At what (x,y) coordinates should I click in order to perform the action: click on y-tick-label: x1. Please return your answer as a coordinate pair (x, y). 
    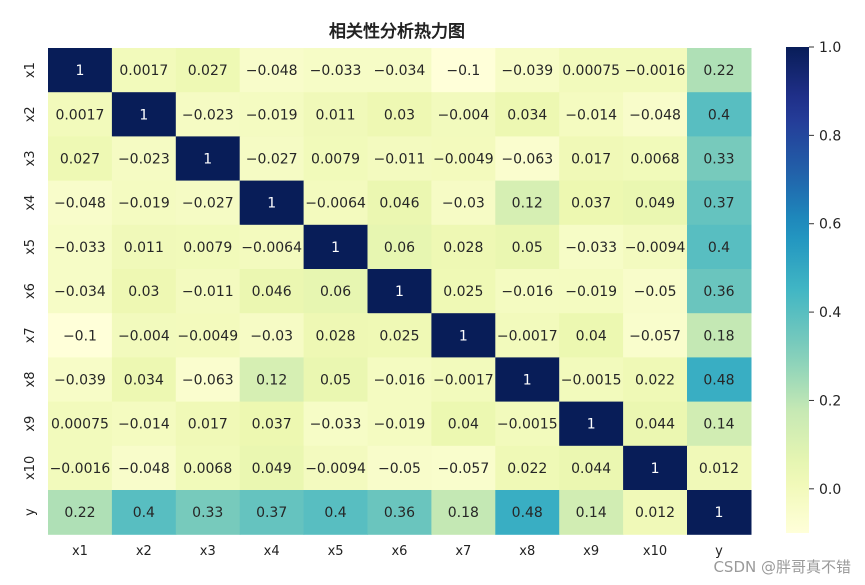
    Looking at the image, I should click on (30, 70).